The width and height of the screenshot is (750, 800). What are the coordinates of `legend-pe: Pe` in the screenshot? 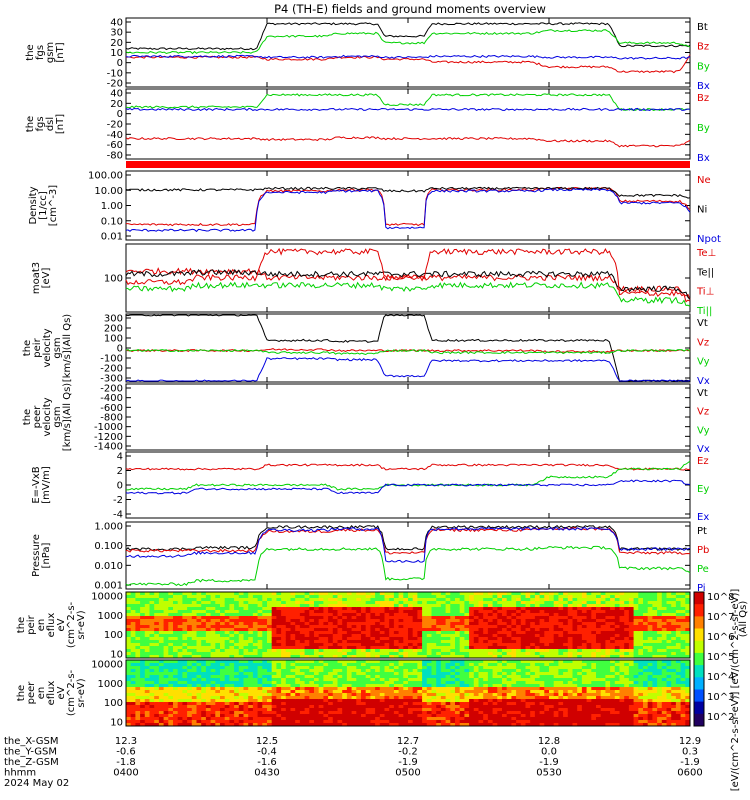 It's located at (703, 569).